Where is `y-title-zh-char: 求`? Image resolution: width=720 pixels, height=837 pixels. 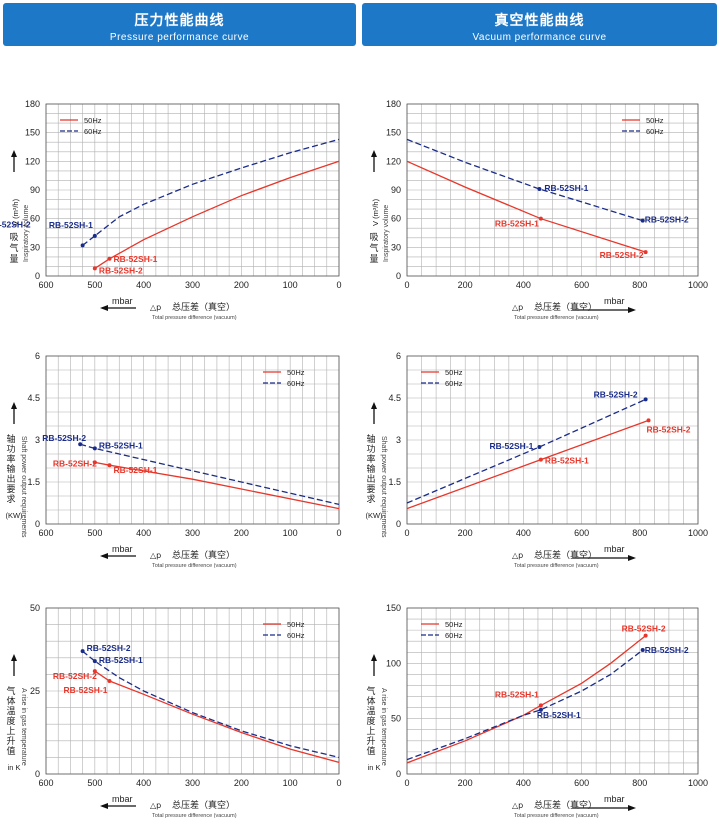 y-title-zh-char: 求 is located at coordinates (10, 499).